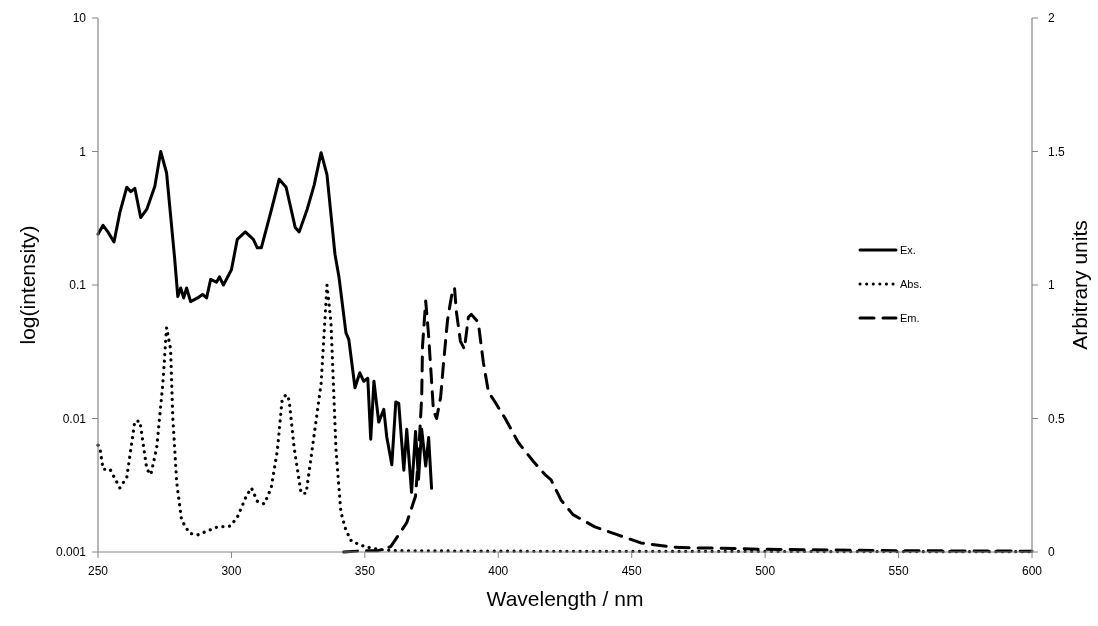 The image size is (1098, 626). I want to click on y-tick-label: 1, so click(83, 151).